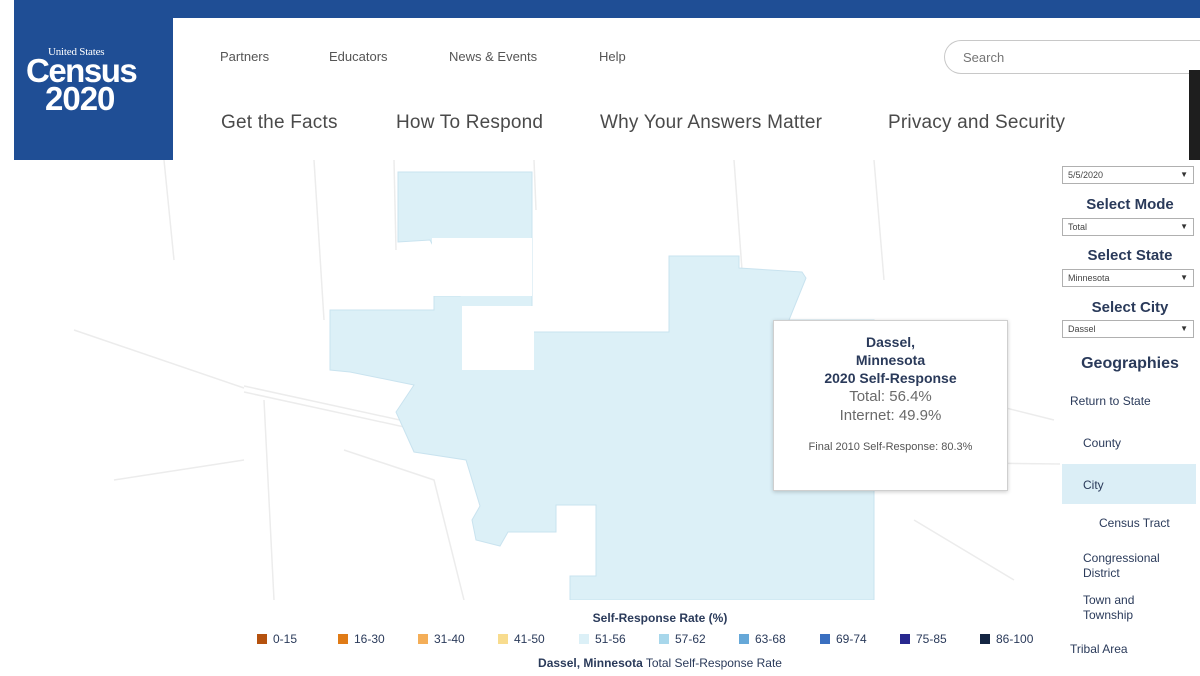 This screenshot has width=1200, height=676. What do you see at coordinates (1194, 137) in the screenshot?
I see `side-feedback-tab` at bounding box center [1194, 137].